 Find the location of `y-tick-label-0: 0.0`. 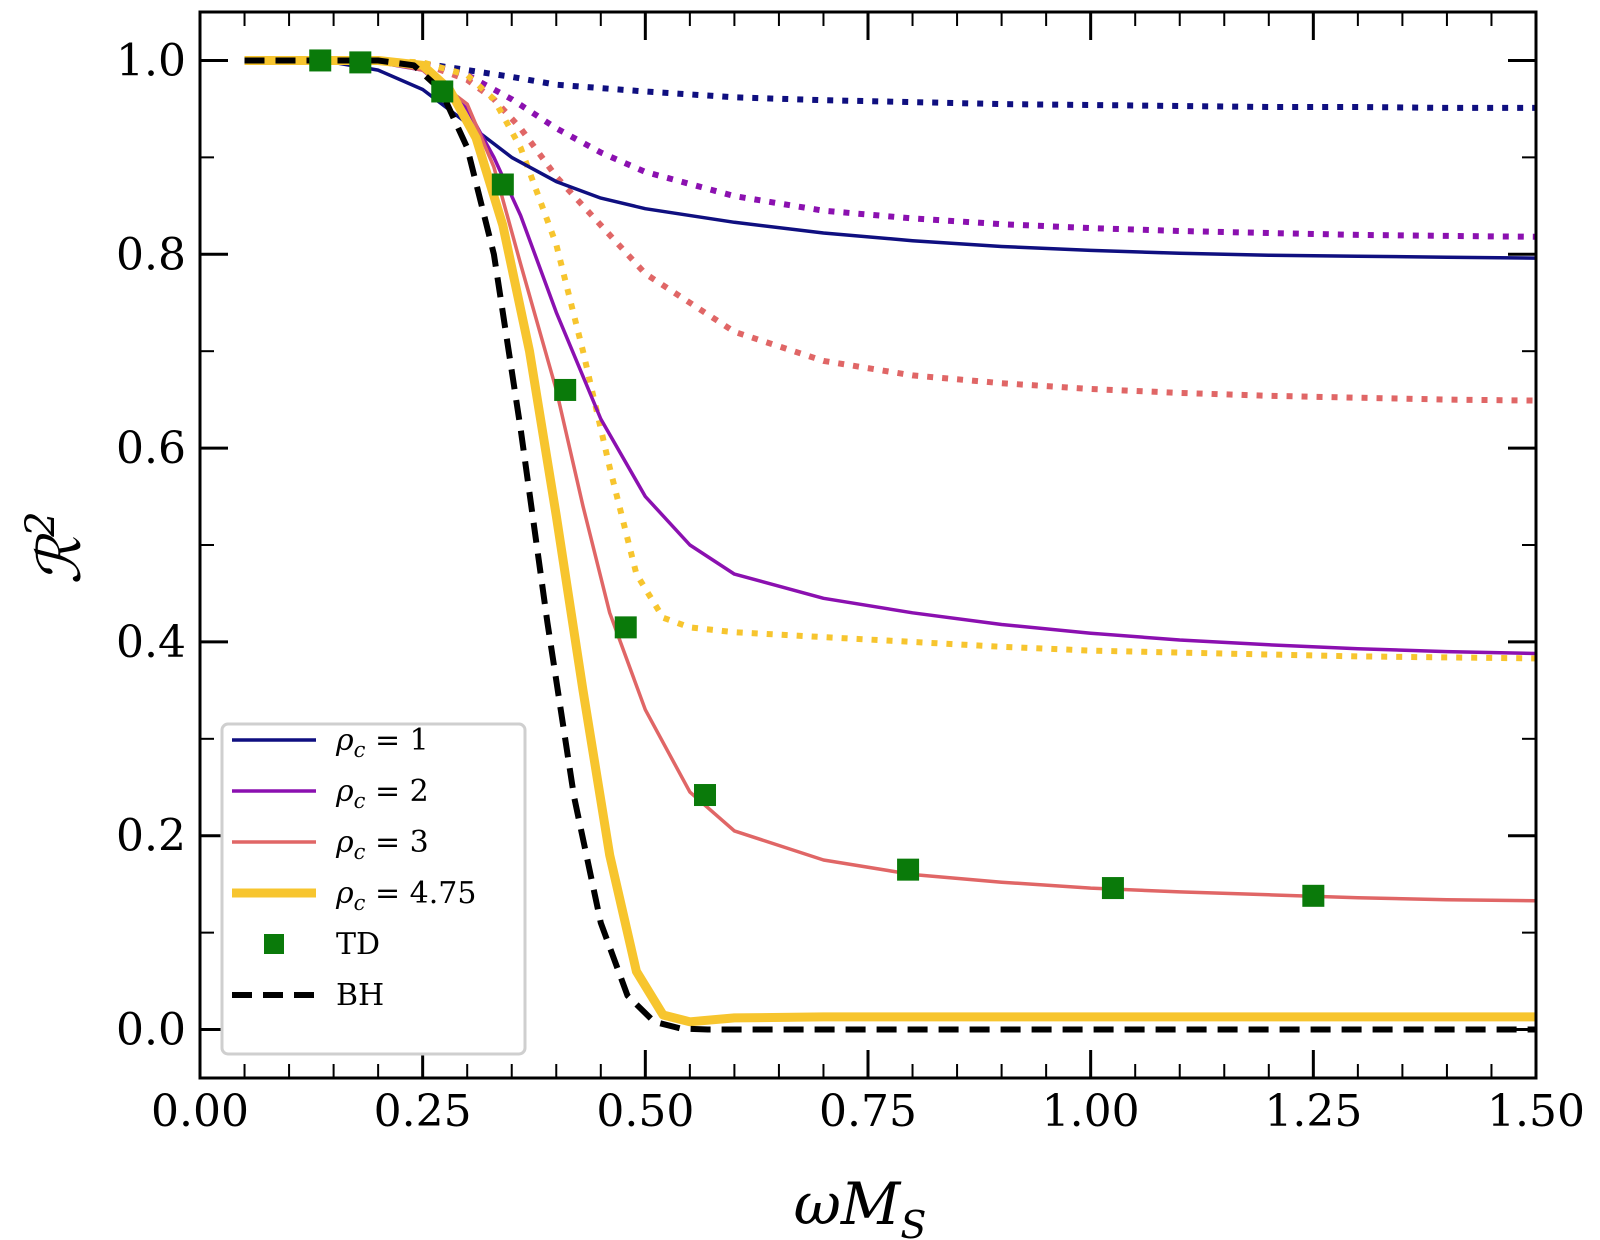

y-tick-label-0: 0.0 is located at coordinates (151, 1030).